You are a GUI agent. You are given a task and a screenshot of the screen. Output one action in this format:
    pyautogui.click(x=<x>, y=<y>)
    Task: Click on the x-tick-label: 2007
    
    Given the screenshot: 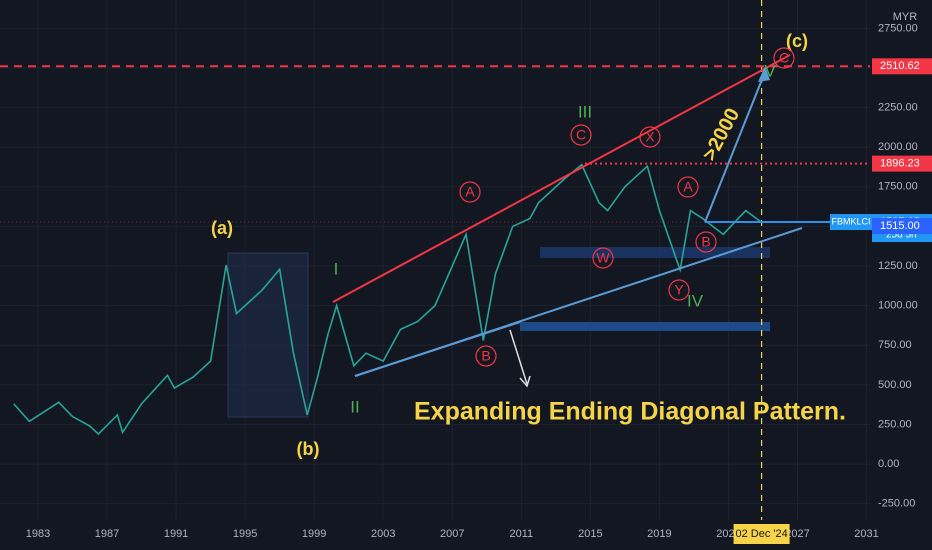 What is the action you would take?
    pyautogui.click(x=452, y=534)
    